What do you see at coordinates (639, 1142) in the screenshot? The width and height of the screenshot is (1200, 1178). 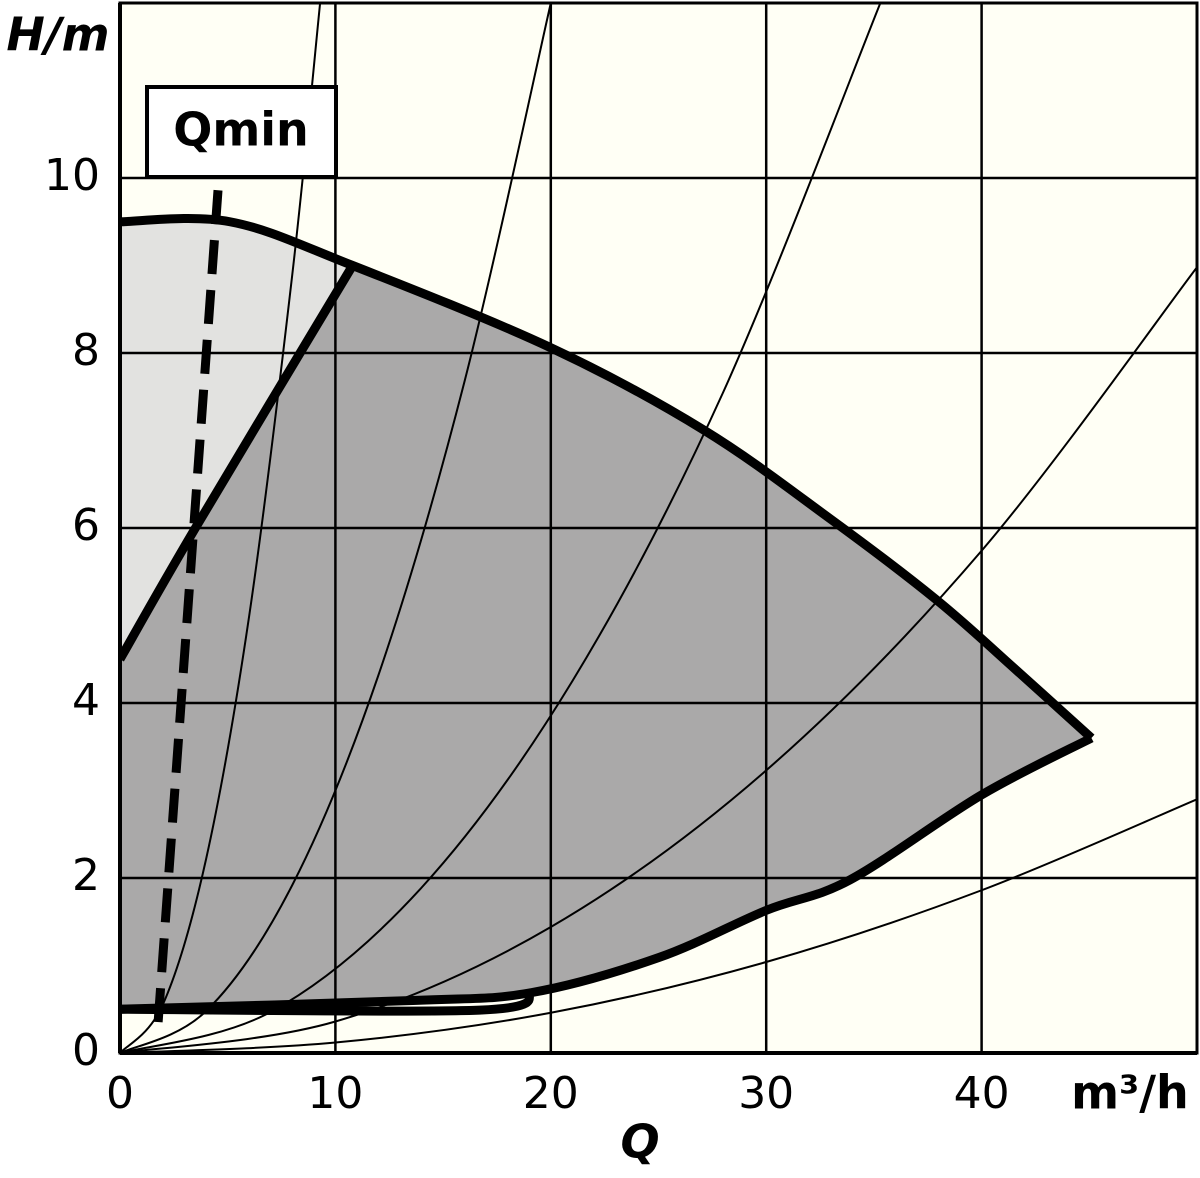 I see `x-axis-label: Q` at bounding box center [639, 1142].